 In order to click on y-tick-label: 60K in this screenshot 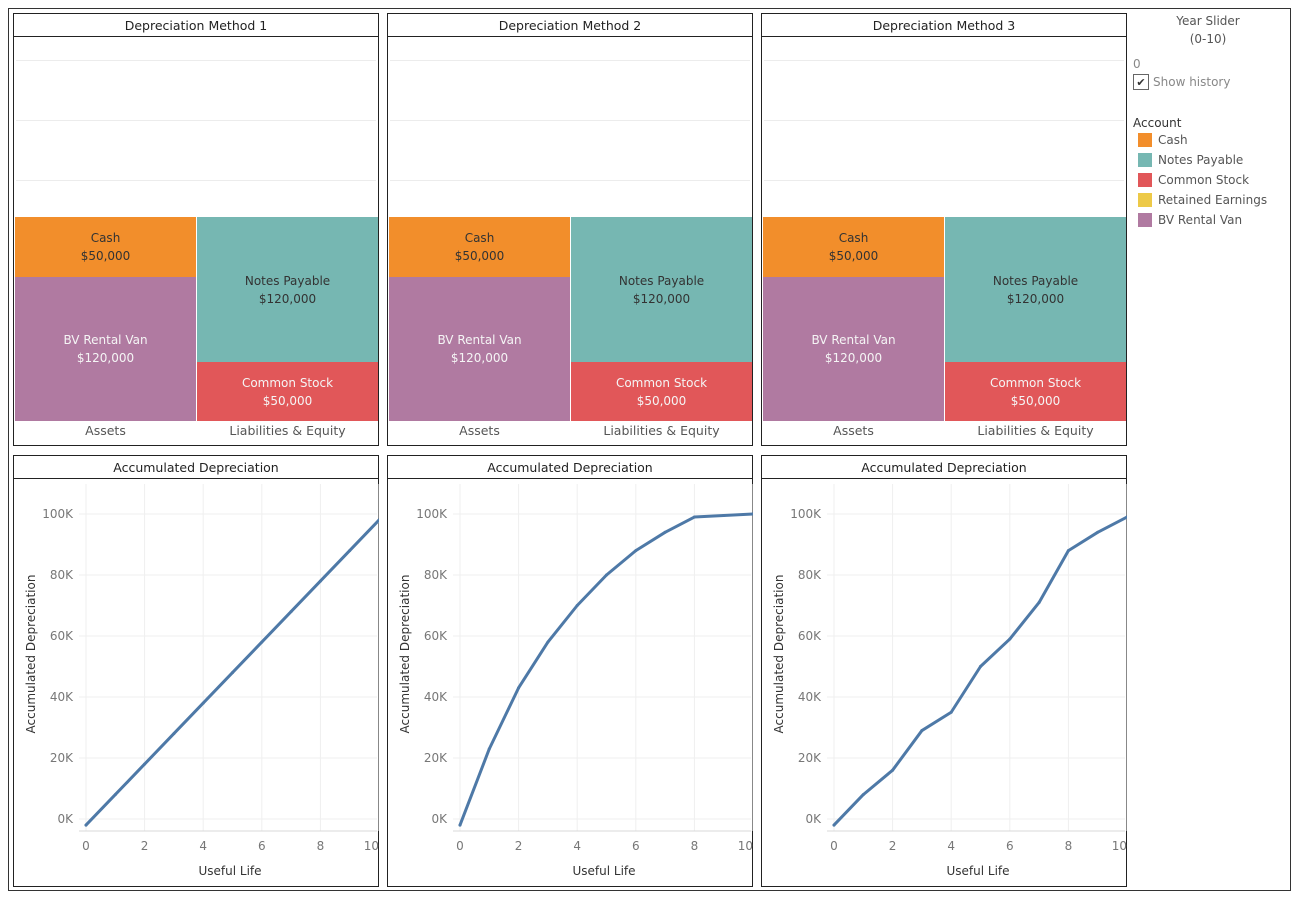, I will do `click(810, 636)`.